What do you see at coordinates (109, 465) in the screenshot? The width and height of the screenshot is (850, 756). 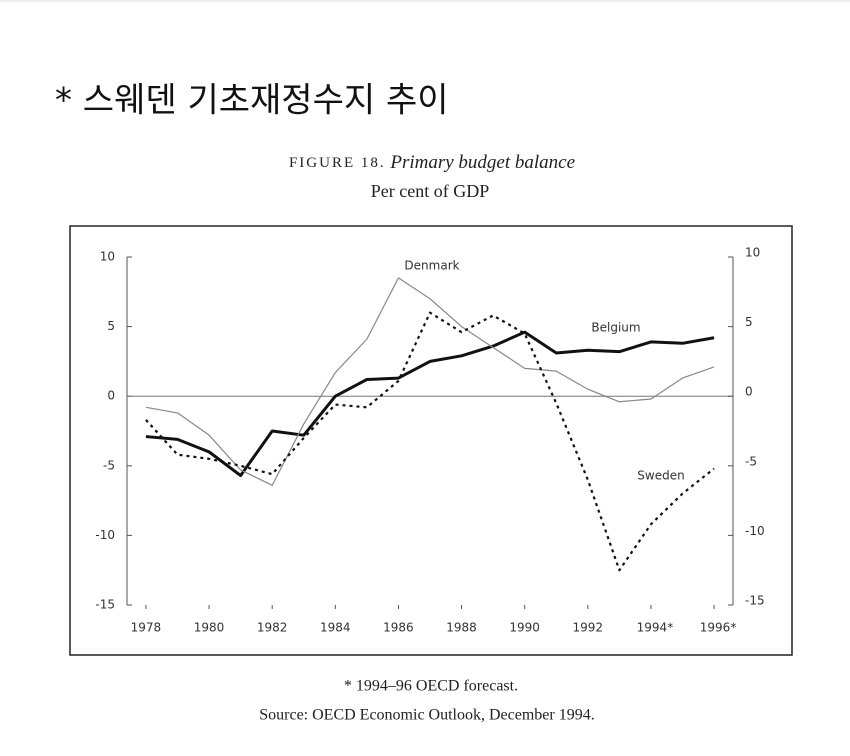 I see `y-tick-label: -5` at bounding box center [109, 465].